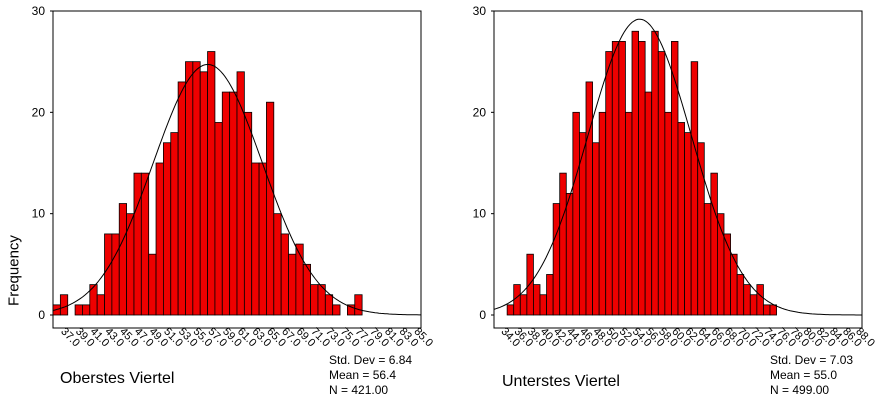  What do you see at coordinates (363, 375) in the screenshot?
I see `chart1-mean: Mean = 56.4` at bounding box center [363, 375].